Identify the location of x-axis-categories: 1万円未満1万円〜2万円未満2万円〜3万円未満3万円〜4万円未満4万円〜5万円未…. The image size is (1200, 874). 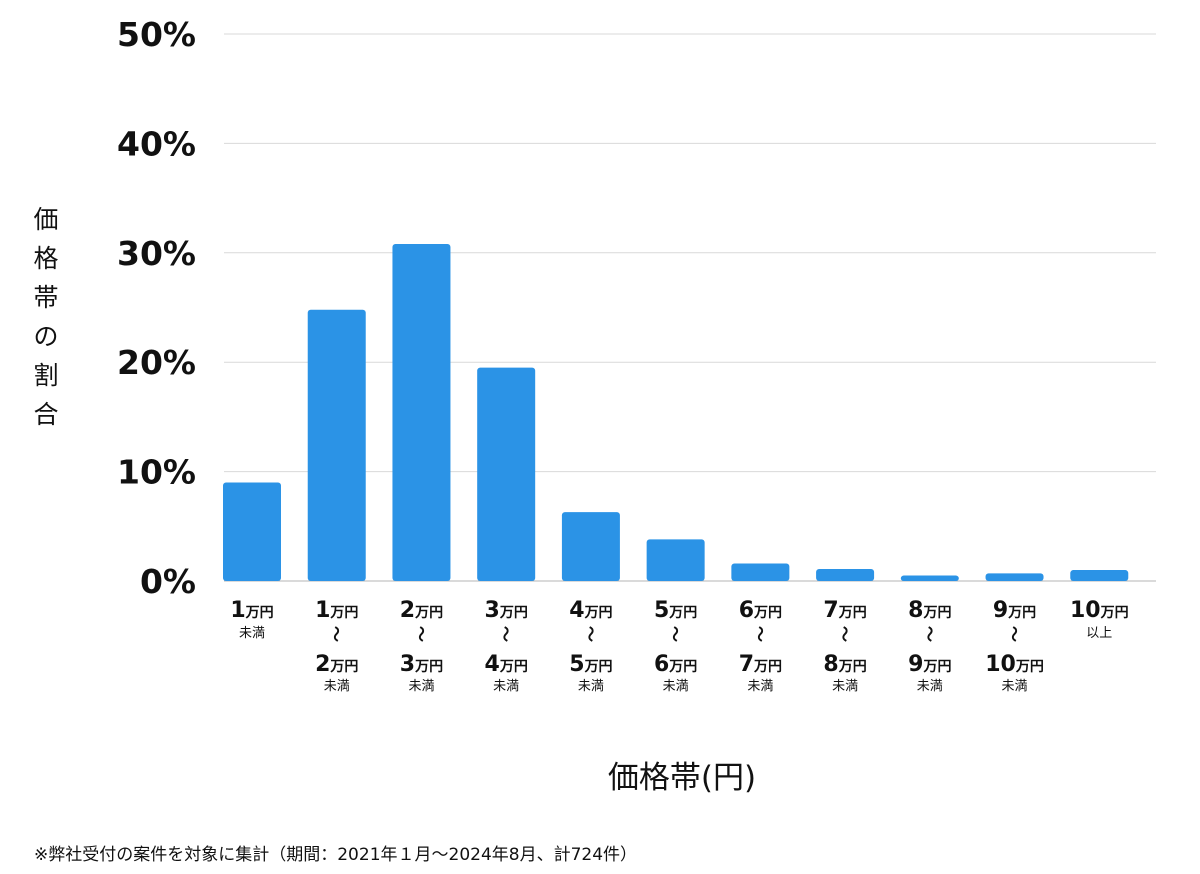
(679, 646).